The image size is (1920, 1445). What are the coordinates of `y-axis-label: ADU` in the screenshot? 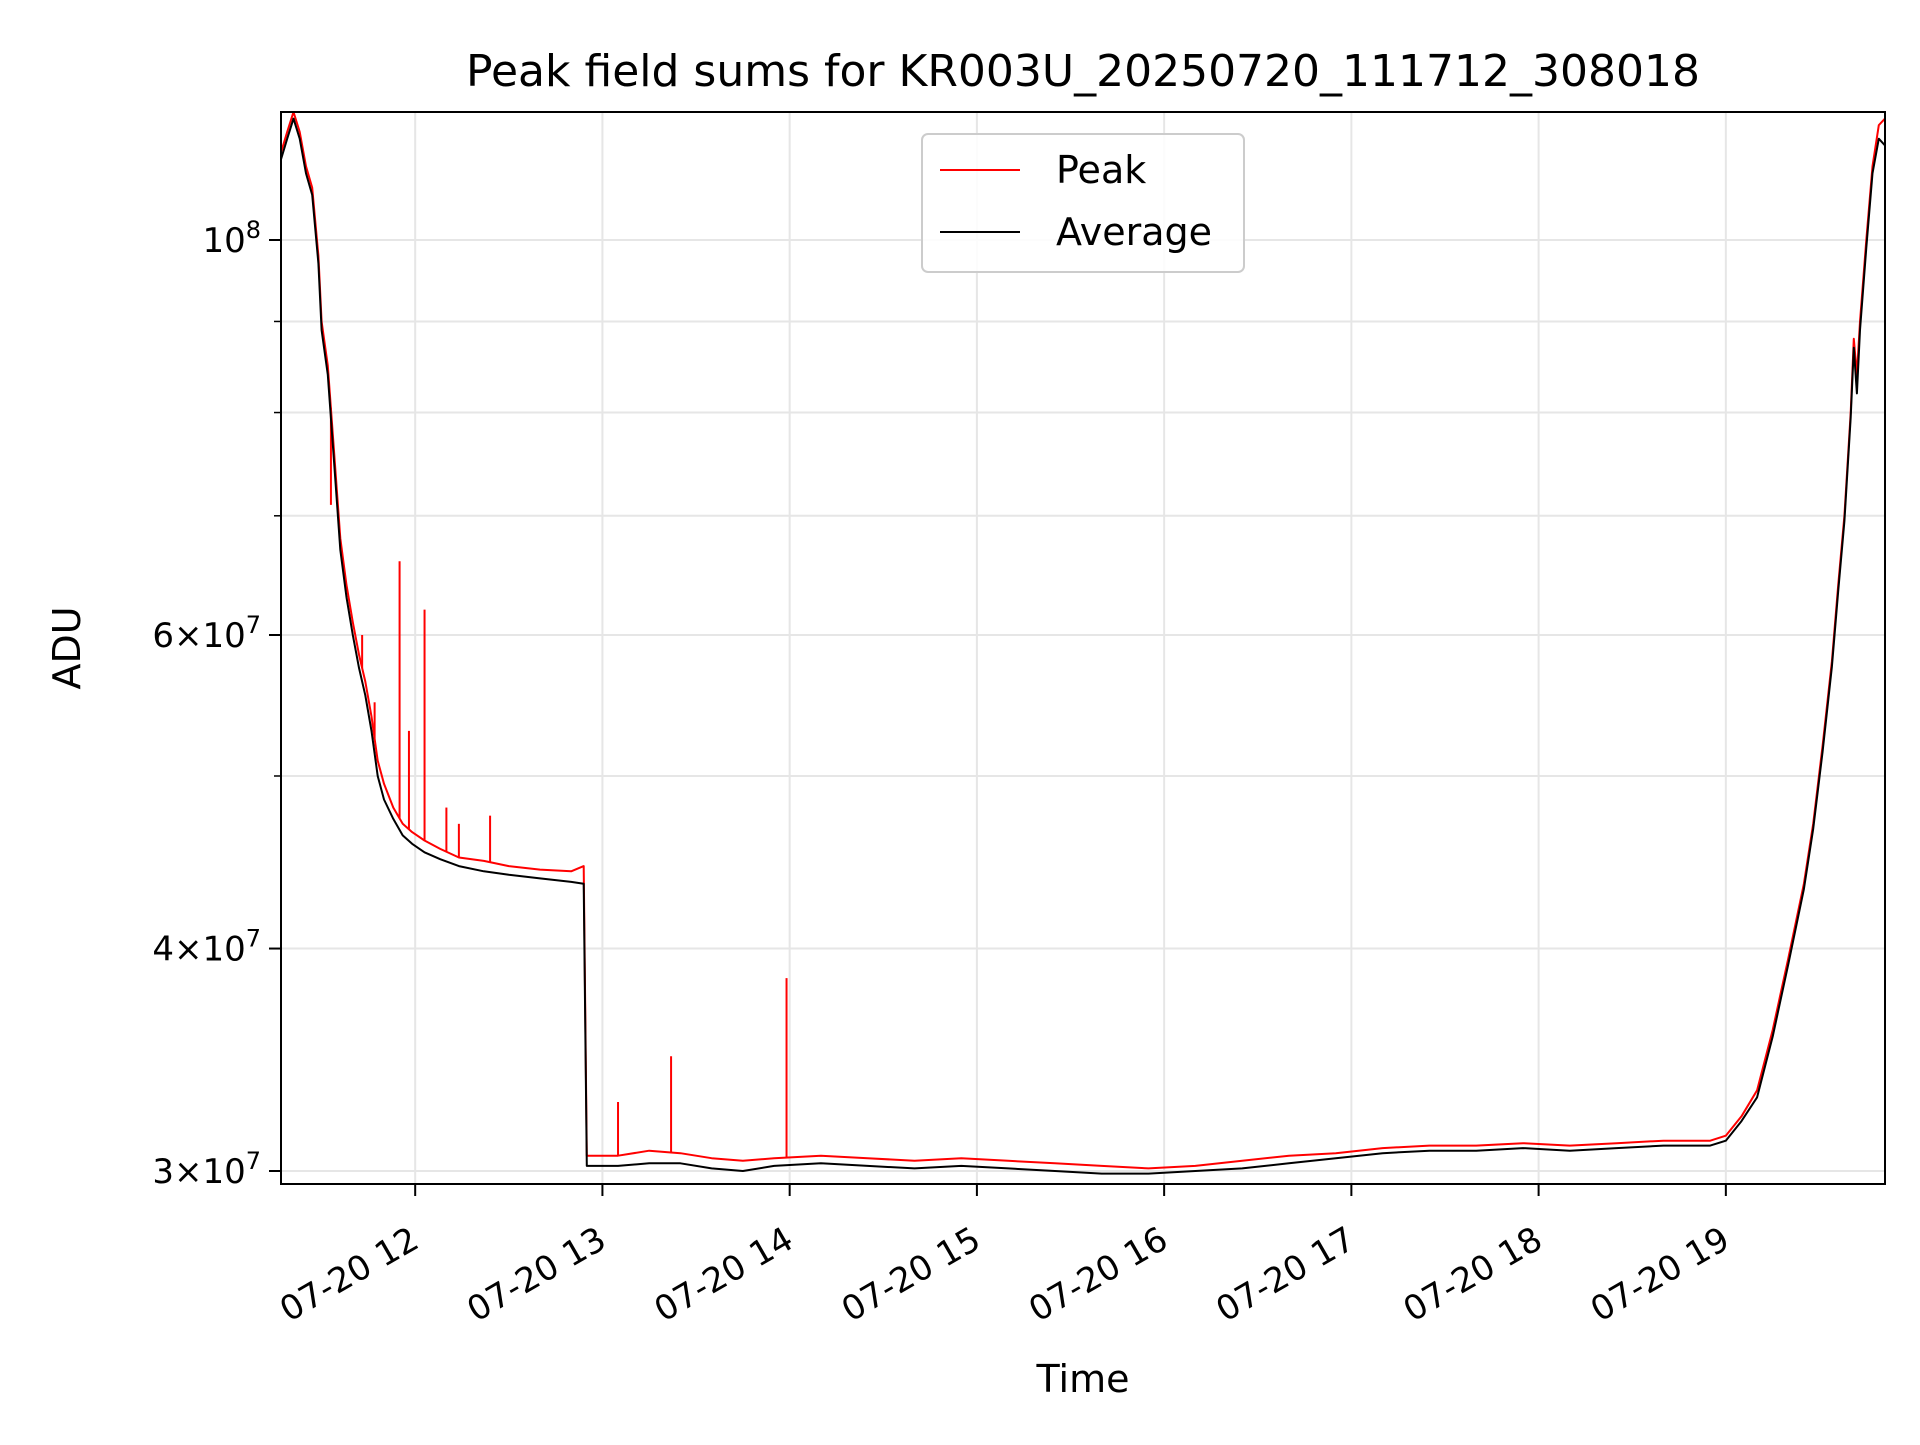 It's located at (67, 647).